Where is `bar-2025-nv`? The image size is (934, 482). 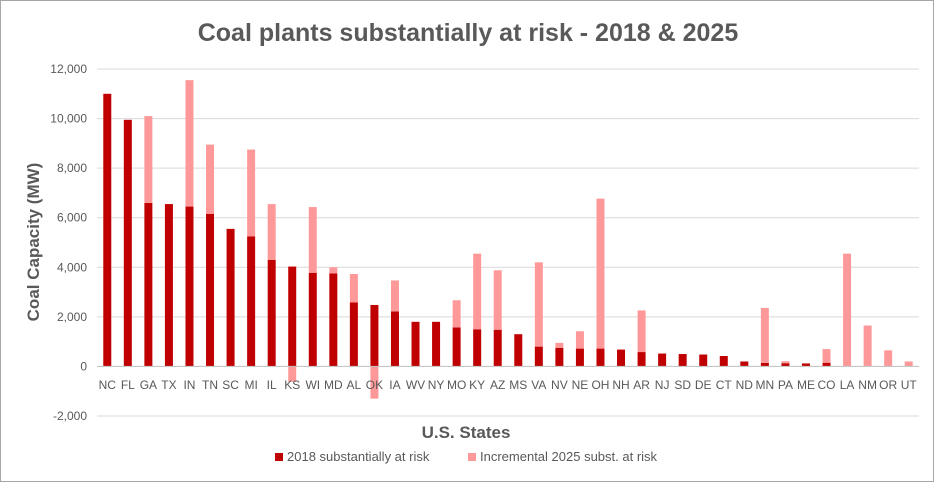 bar-2025-nv is located at coordinates (559, 345).